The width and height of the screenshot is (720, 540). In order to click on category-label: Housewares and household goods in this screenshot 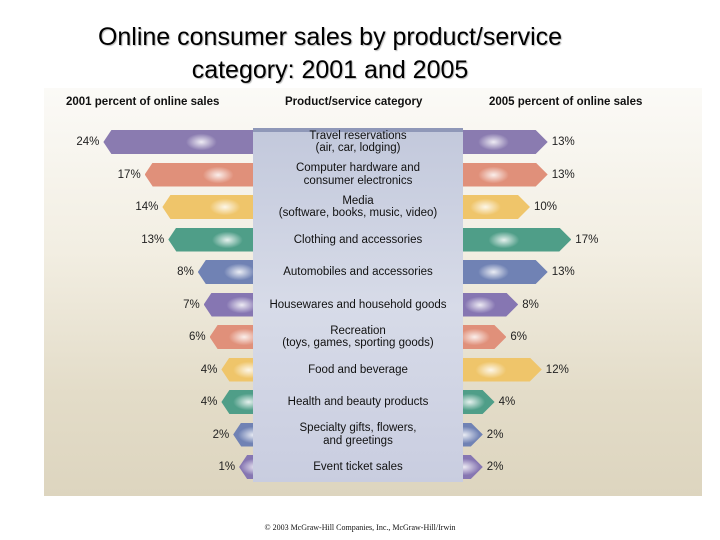, I will do `click(358, 305)`.